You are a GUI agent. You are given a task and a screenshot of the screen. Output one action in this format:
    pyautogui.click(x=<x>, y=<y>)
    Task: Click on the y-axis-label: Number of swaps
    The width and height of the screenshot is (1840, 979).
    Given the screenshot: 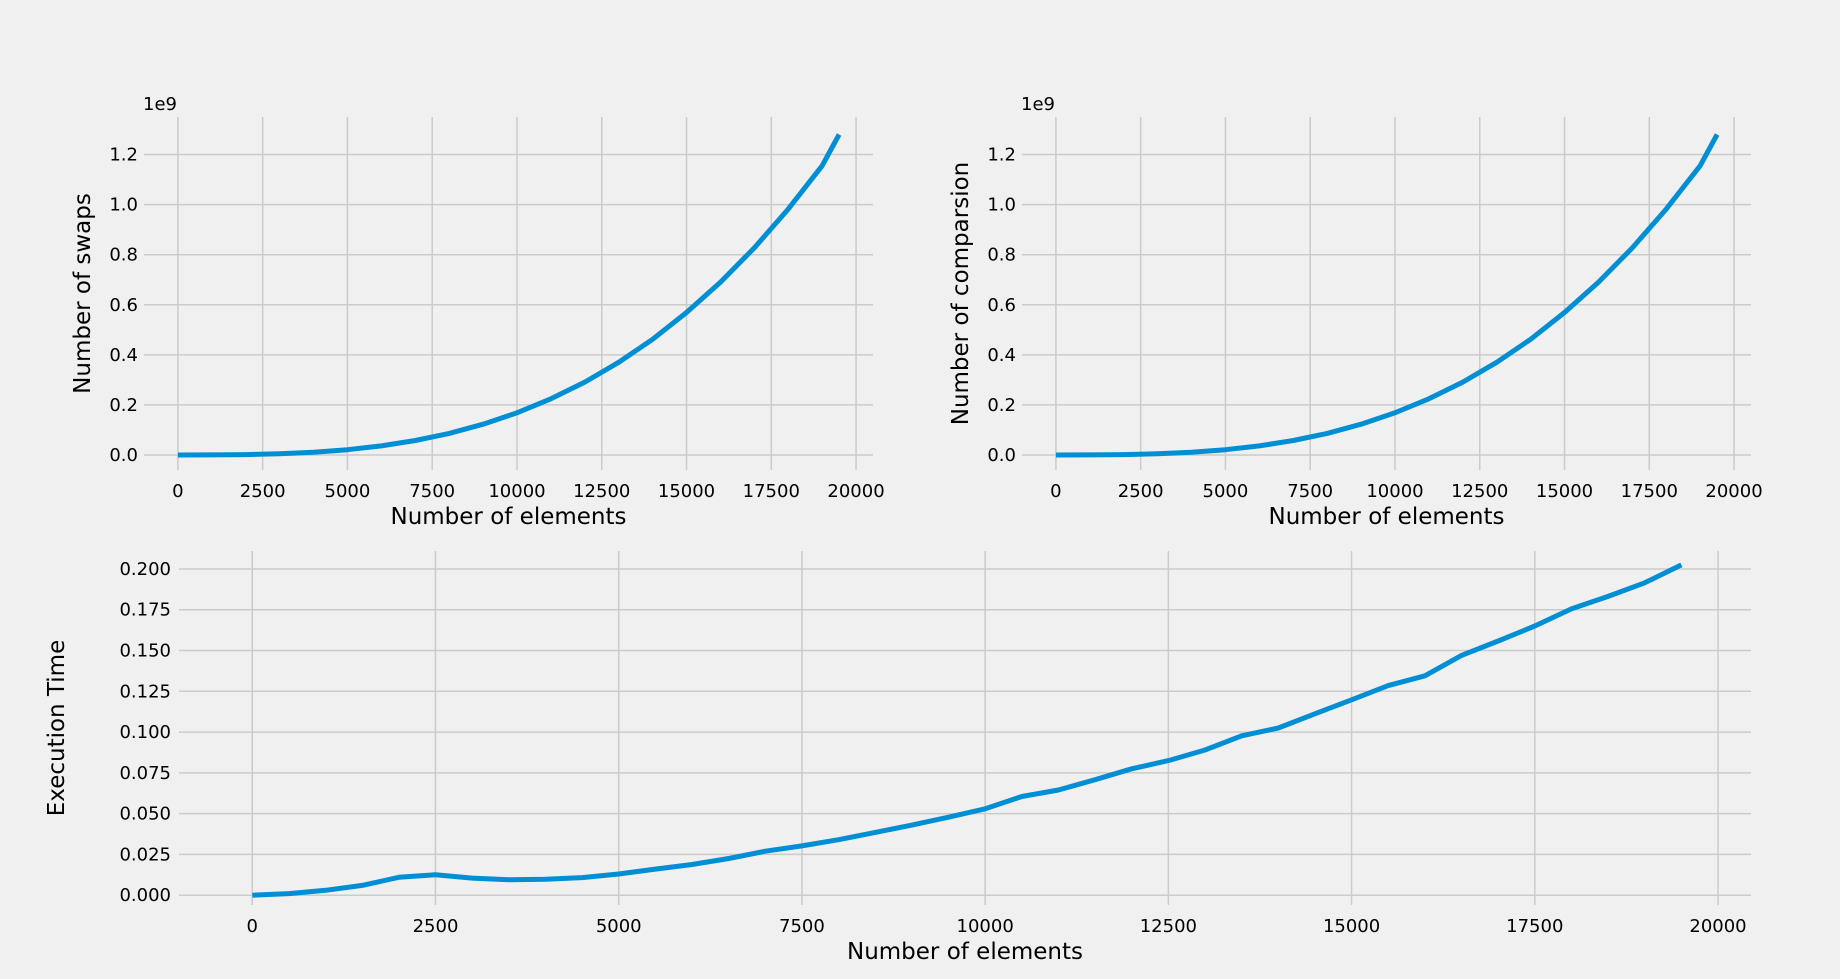 What is the action you would take?
    pyautogui.click(x=83, y=293)
    